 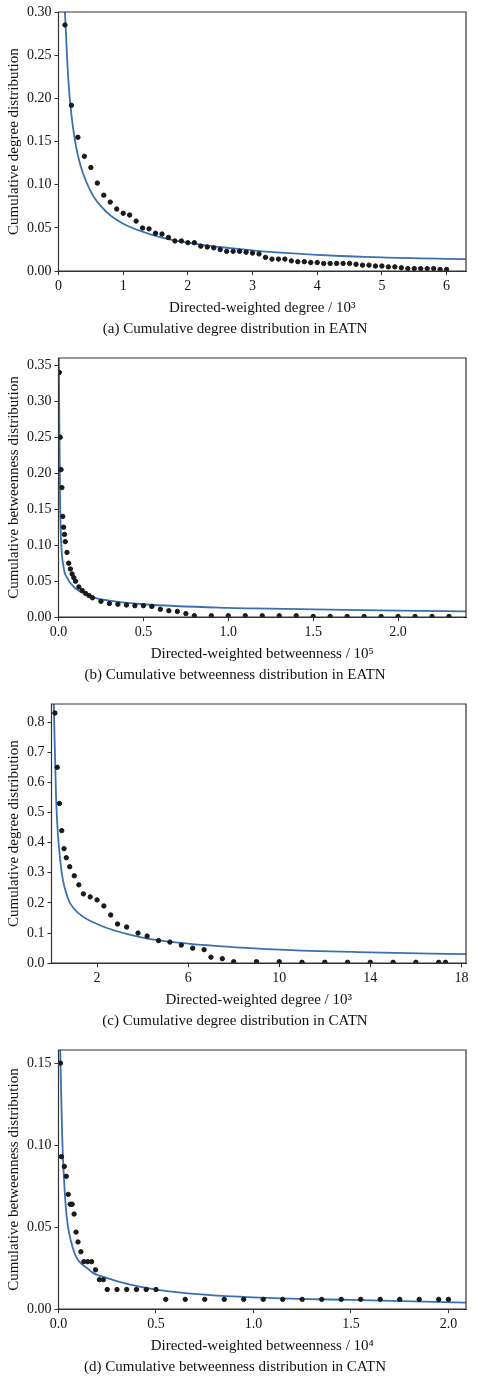 What do you see at coordinates (235, 674) in the screenshot?
I see `text: (b) Cumulative betweenness distribution in EATN` at bounding box center [235, 674].